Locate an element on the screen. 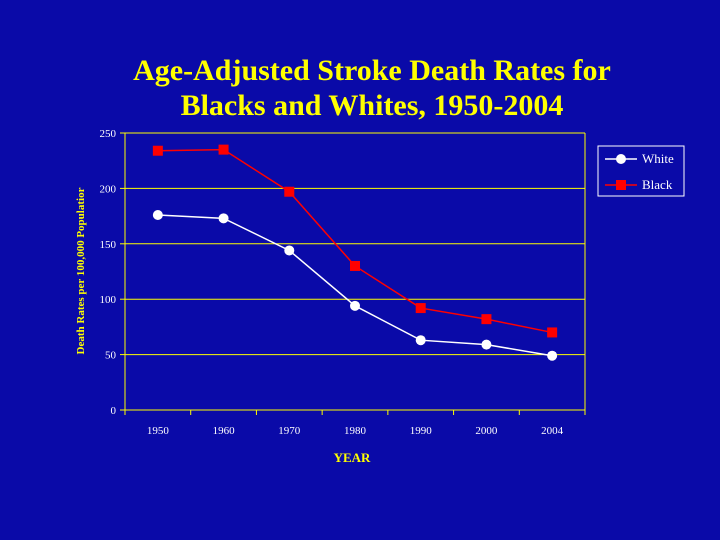 The image size is (720, 540). x-tick-label: 2000 is located at coordinates (486, 431).